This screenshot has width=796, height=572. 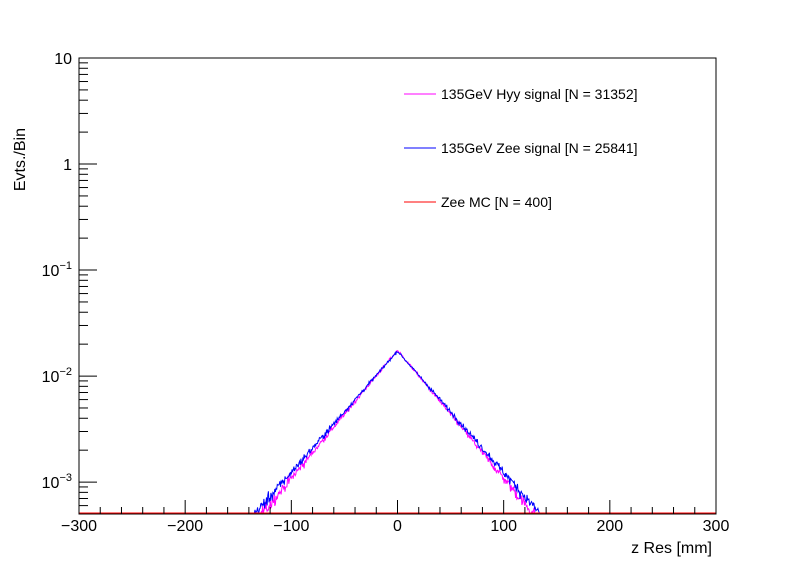 What do you see at coordinates (539, 94) in the screenshot?
I see `legend-label: 135GeV Hyy signal [N = 31352]` at bounding box center [539, 94].